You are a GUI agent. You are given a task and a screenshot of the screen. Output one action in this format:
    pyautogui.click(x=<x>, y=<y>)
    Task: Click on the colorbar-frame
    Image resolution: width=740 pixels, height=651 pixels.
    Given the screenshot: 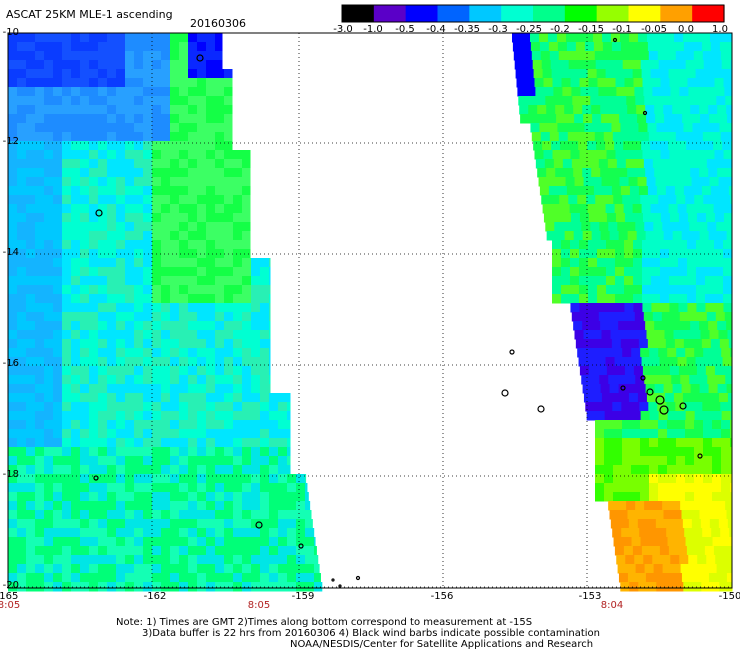 What is the action you would take?
    pyautogui.click(x=533, y=13)
    